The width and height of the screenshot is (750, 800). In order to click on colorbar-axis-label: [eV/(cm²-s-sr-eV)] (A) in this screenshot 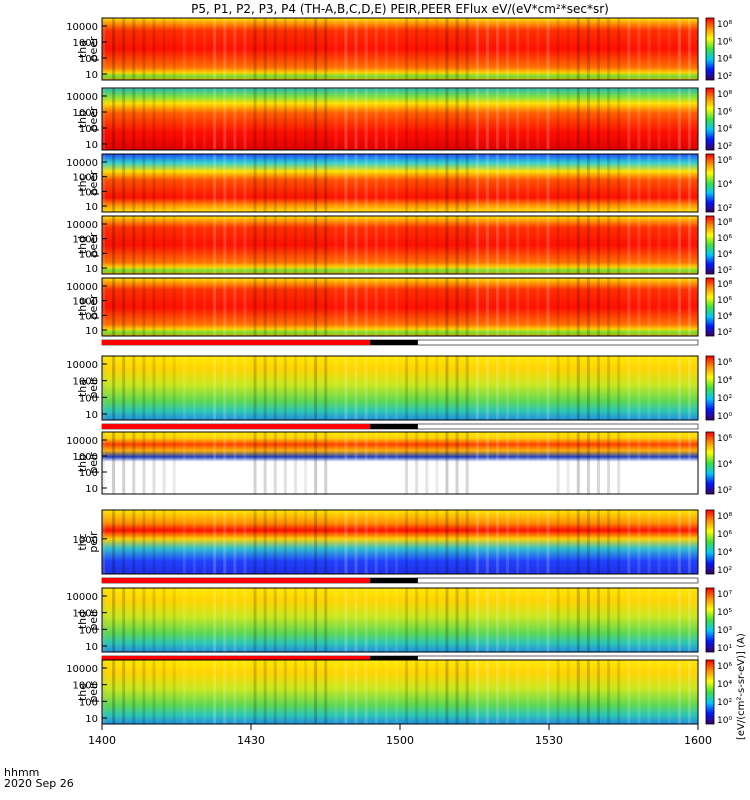, I will do `click(741, 686)`.